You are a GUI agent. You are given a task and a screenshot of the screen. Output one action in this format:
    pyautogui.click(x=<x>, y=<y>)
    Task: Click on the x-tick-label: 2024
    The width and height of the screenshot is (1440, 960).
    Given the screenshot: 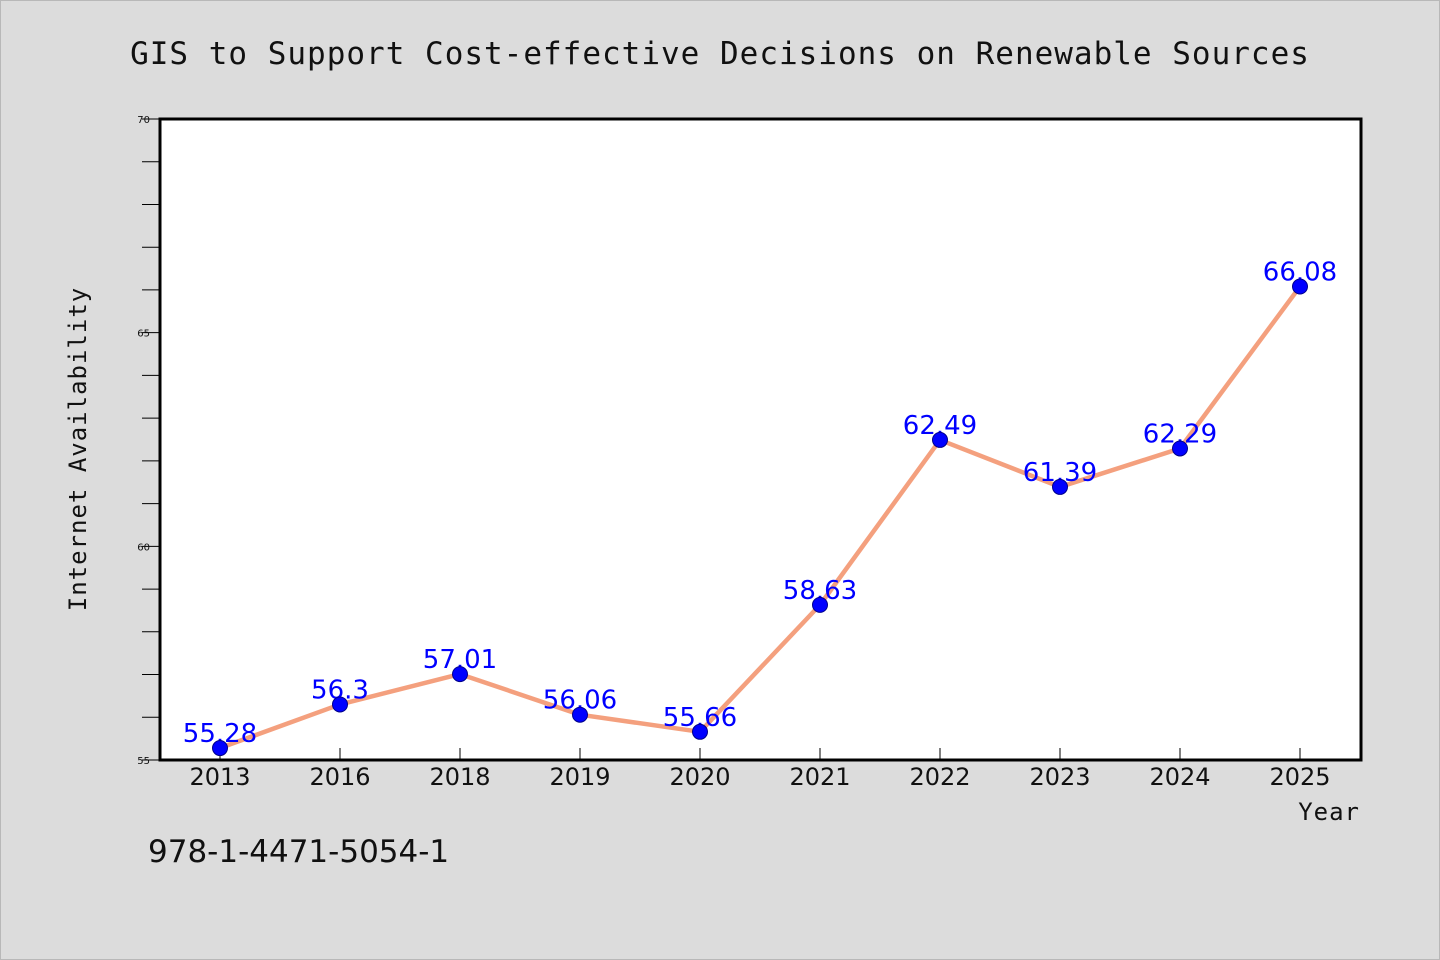 What is the action you would take?
    pyautogui.click(x=1179, y=777)
    